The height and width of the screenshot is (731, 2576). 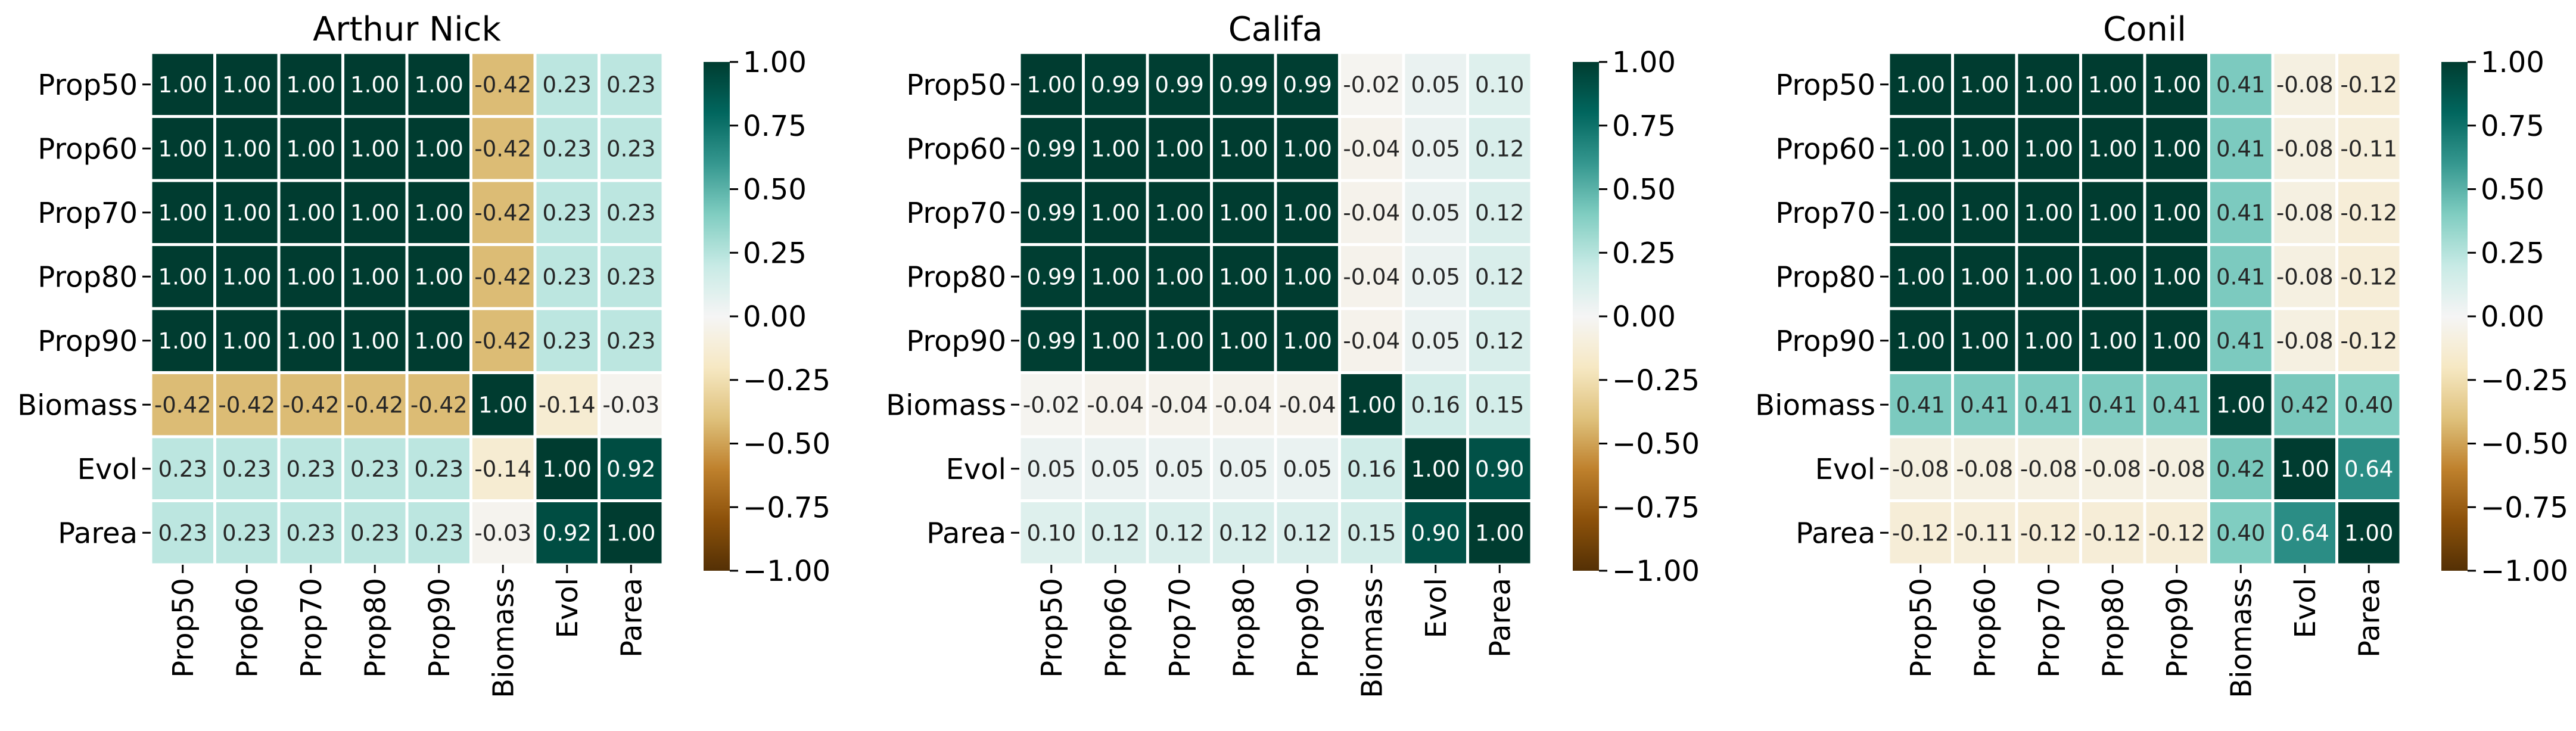 What do you see at coordinates (630, 405) in the screenshot?
I see `cell-value-label: -0.03` at bounding box center [630, 405].